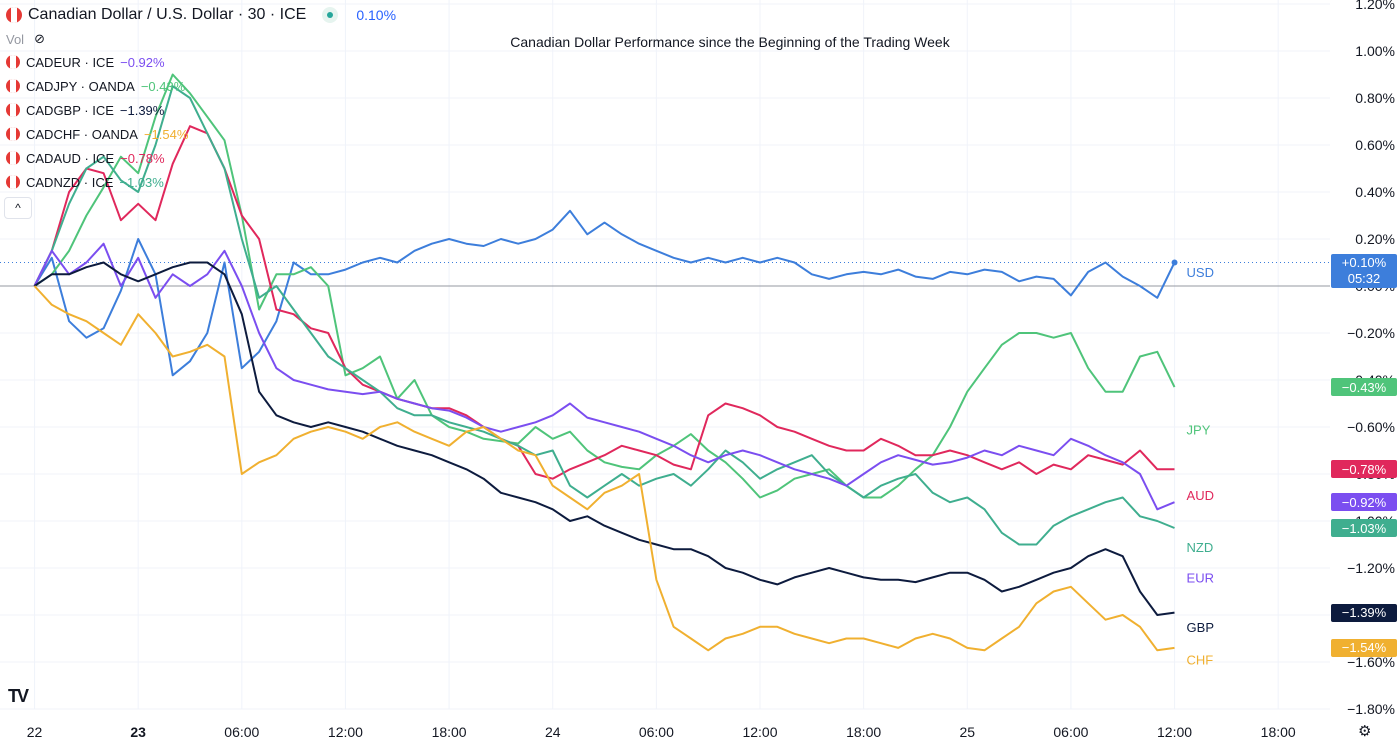 Image resolution: width=1400 pixels, height=742 pixels. I want to click on compare-symbol-row: CADNZD · ICE −1.03%, so click(85, 182).